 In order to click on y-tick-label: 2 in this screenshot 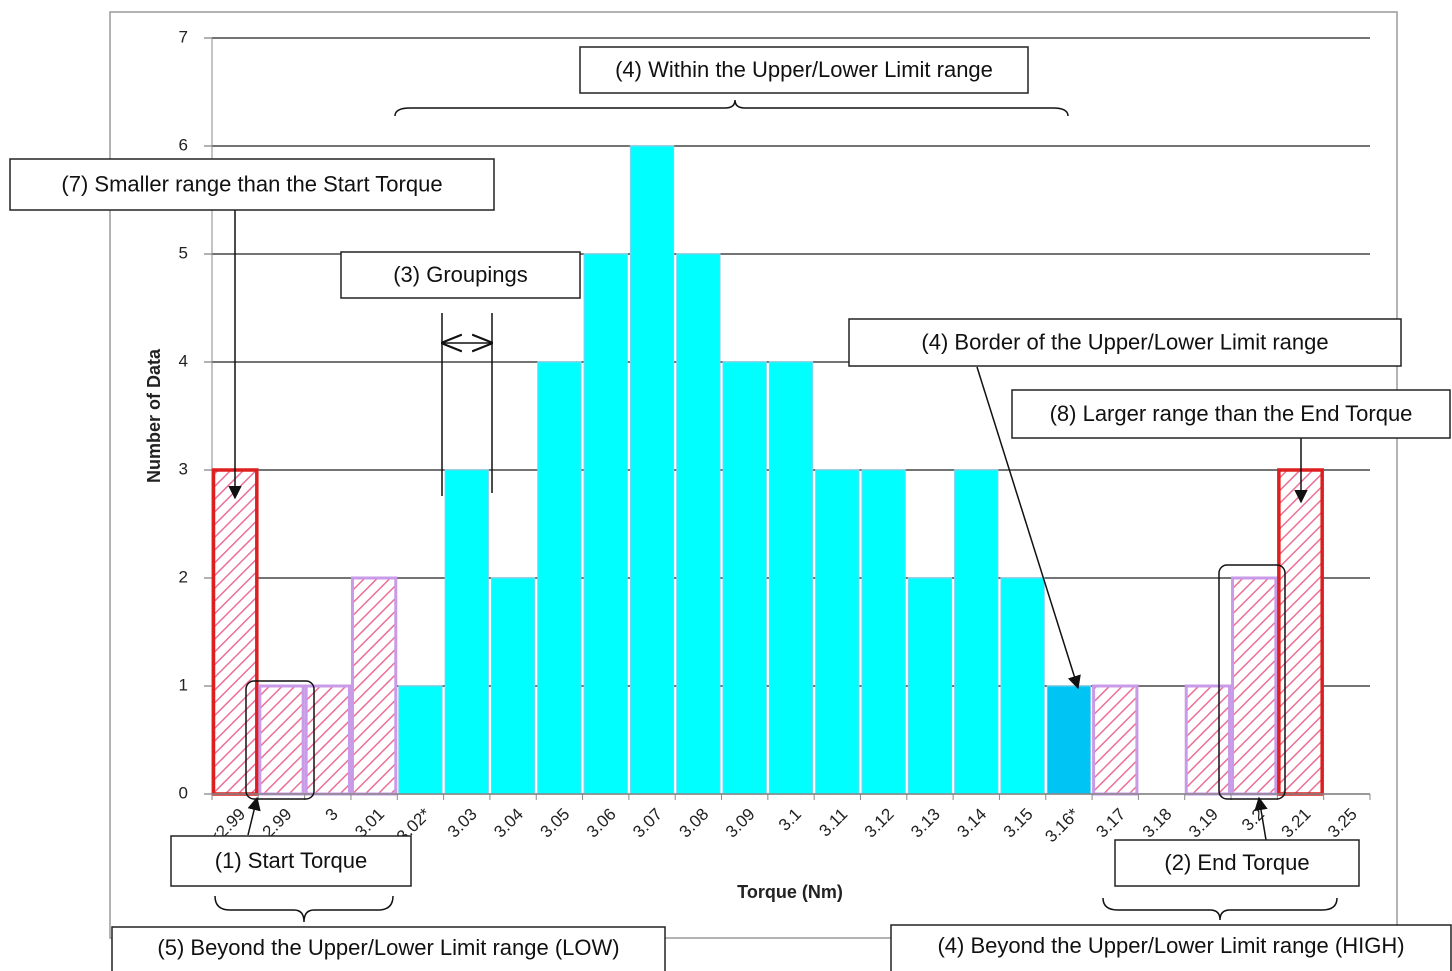, I will do `click(183, 576)`.